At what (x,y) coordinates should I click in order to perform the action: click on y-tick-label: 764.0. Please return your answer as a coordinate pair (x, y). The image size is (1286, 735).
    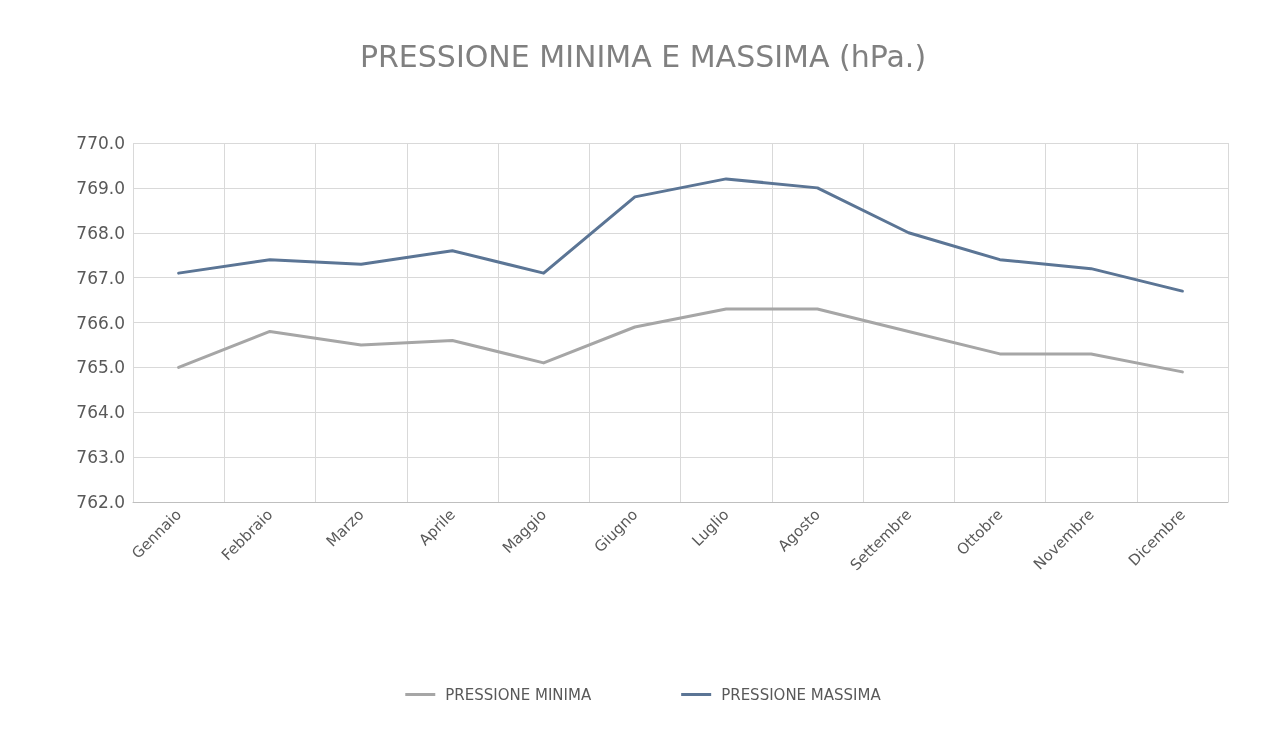
    Looking at the image, I should click on (100, 412).